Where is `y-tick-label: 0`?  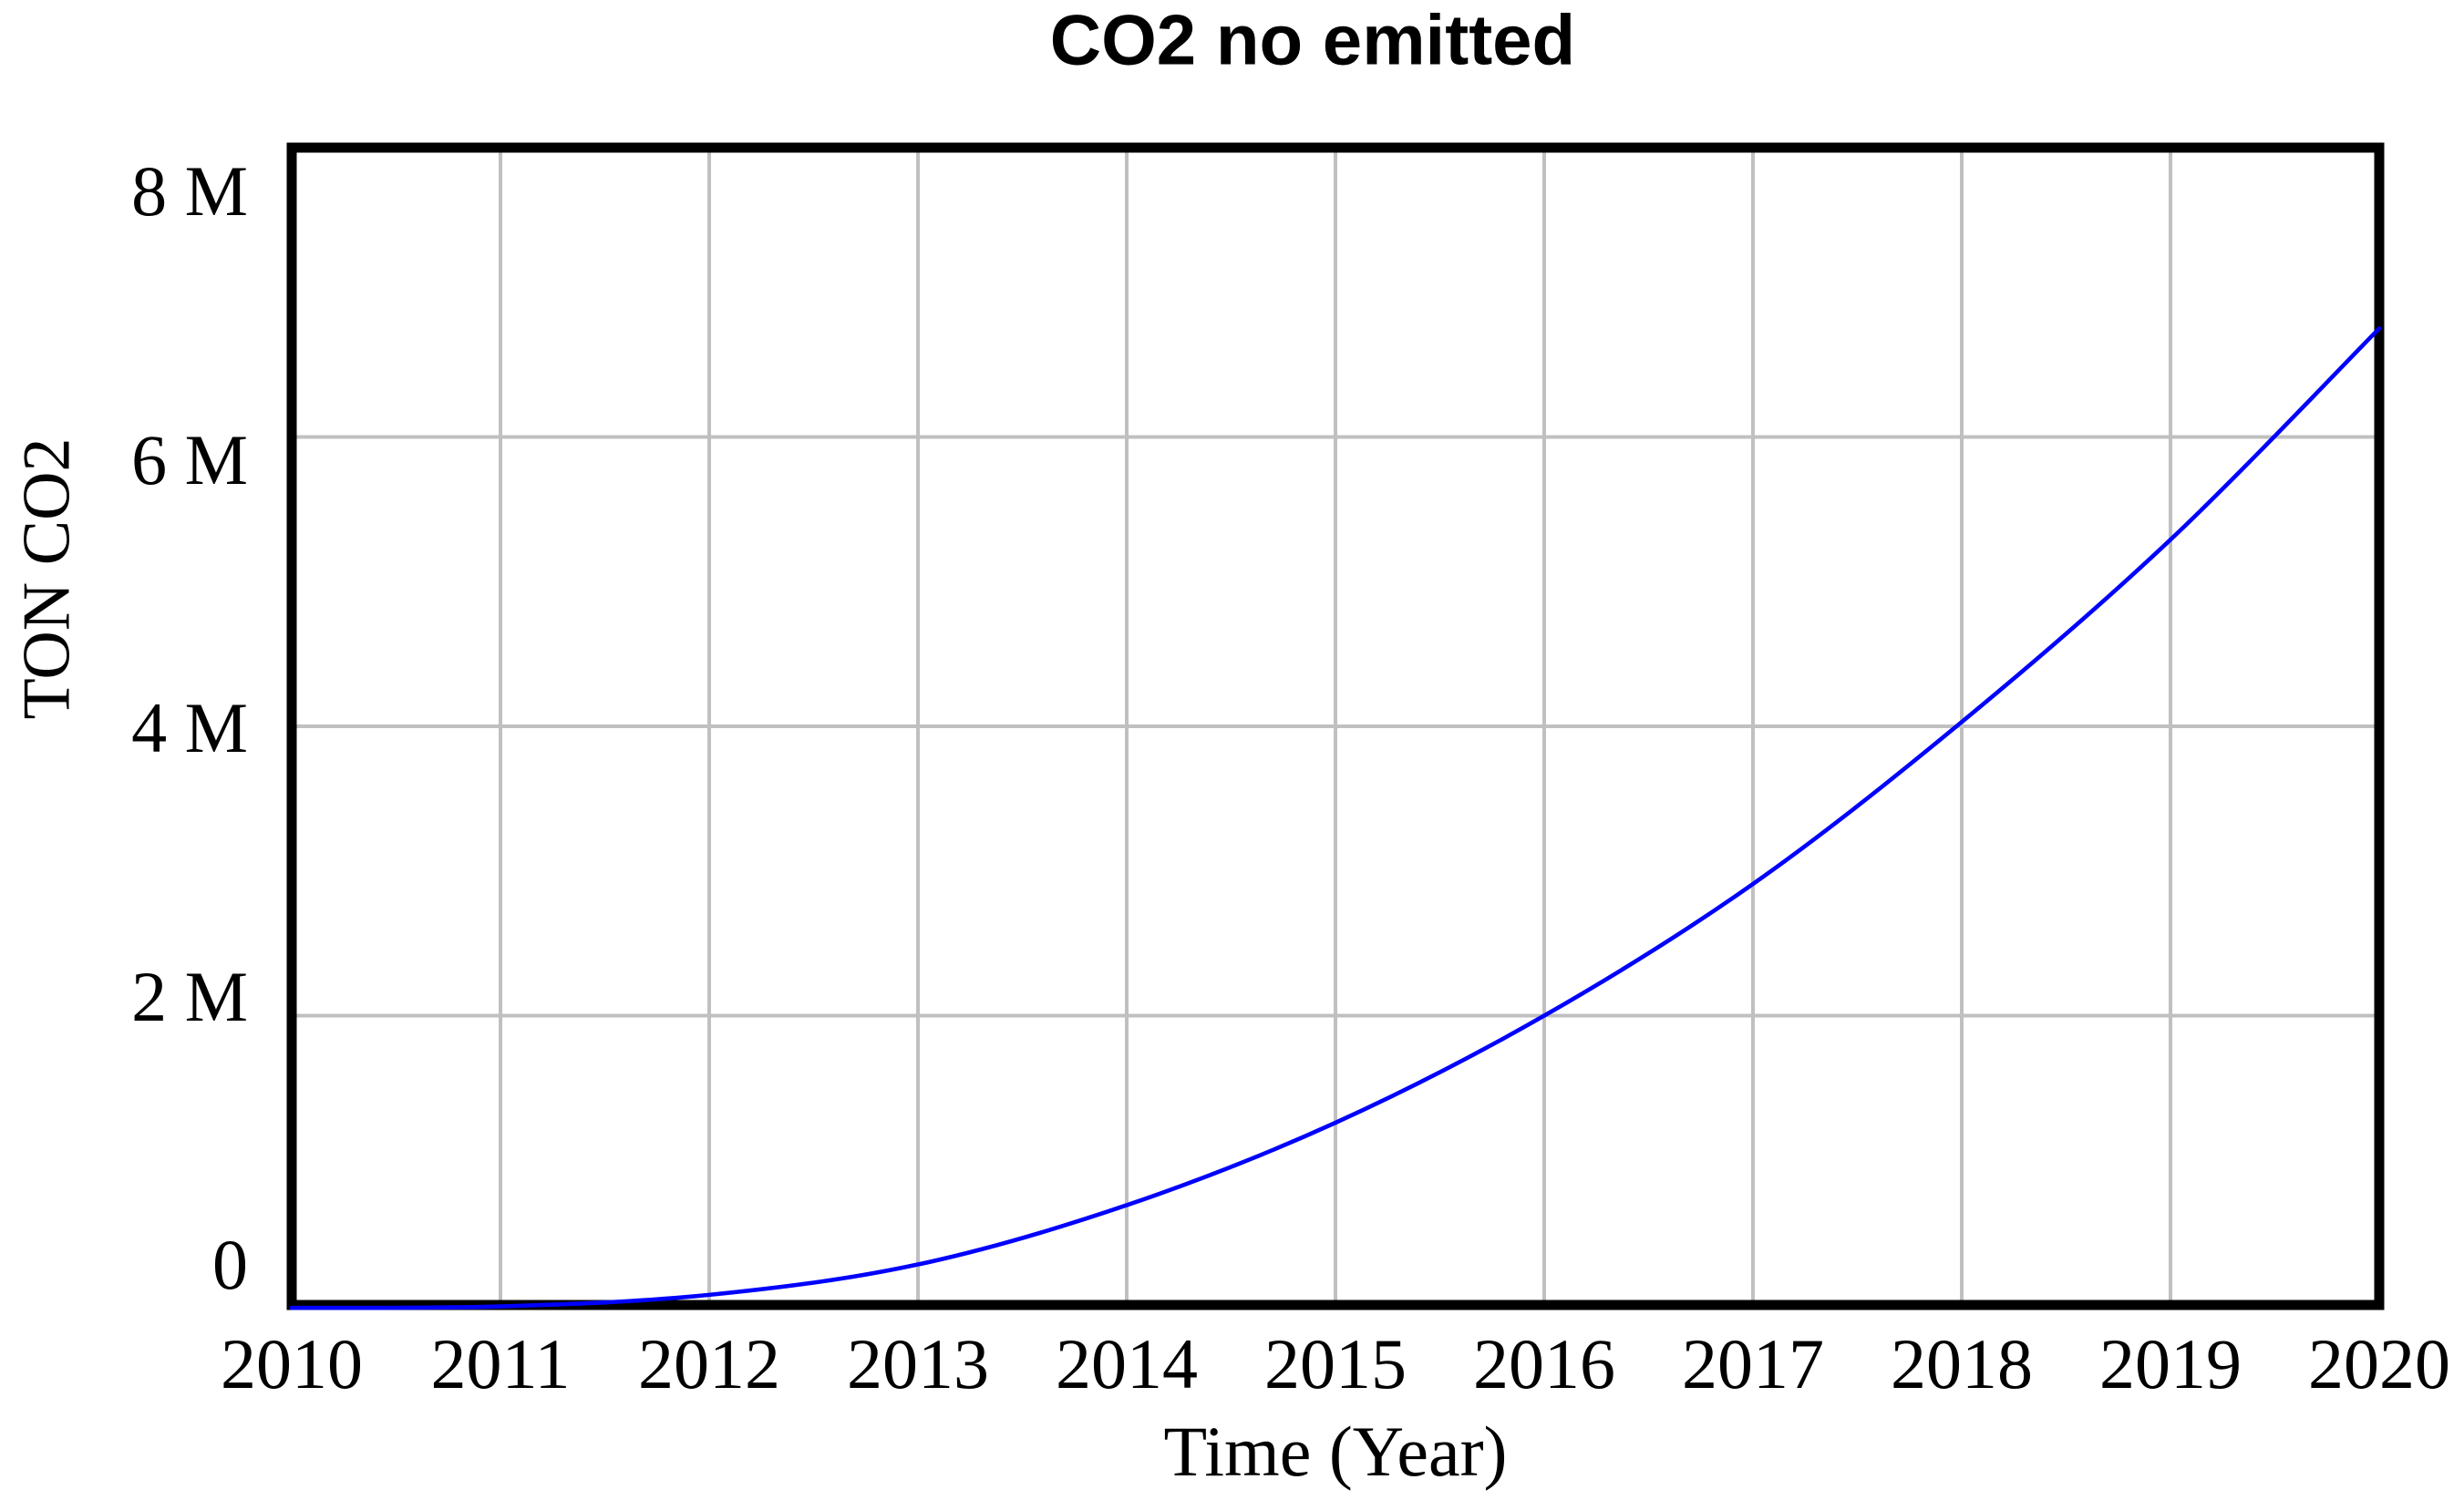 y-tick-label: 0 is located at coordinates (230, 1264).